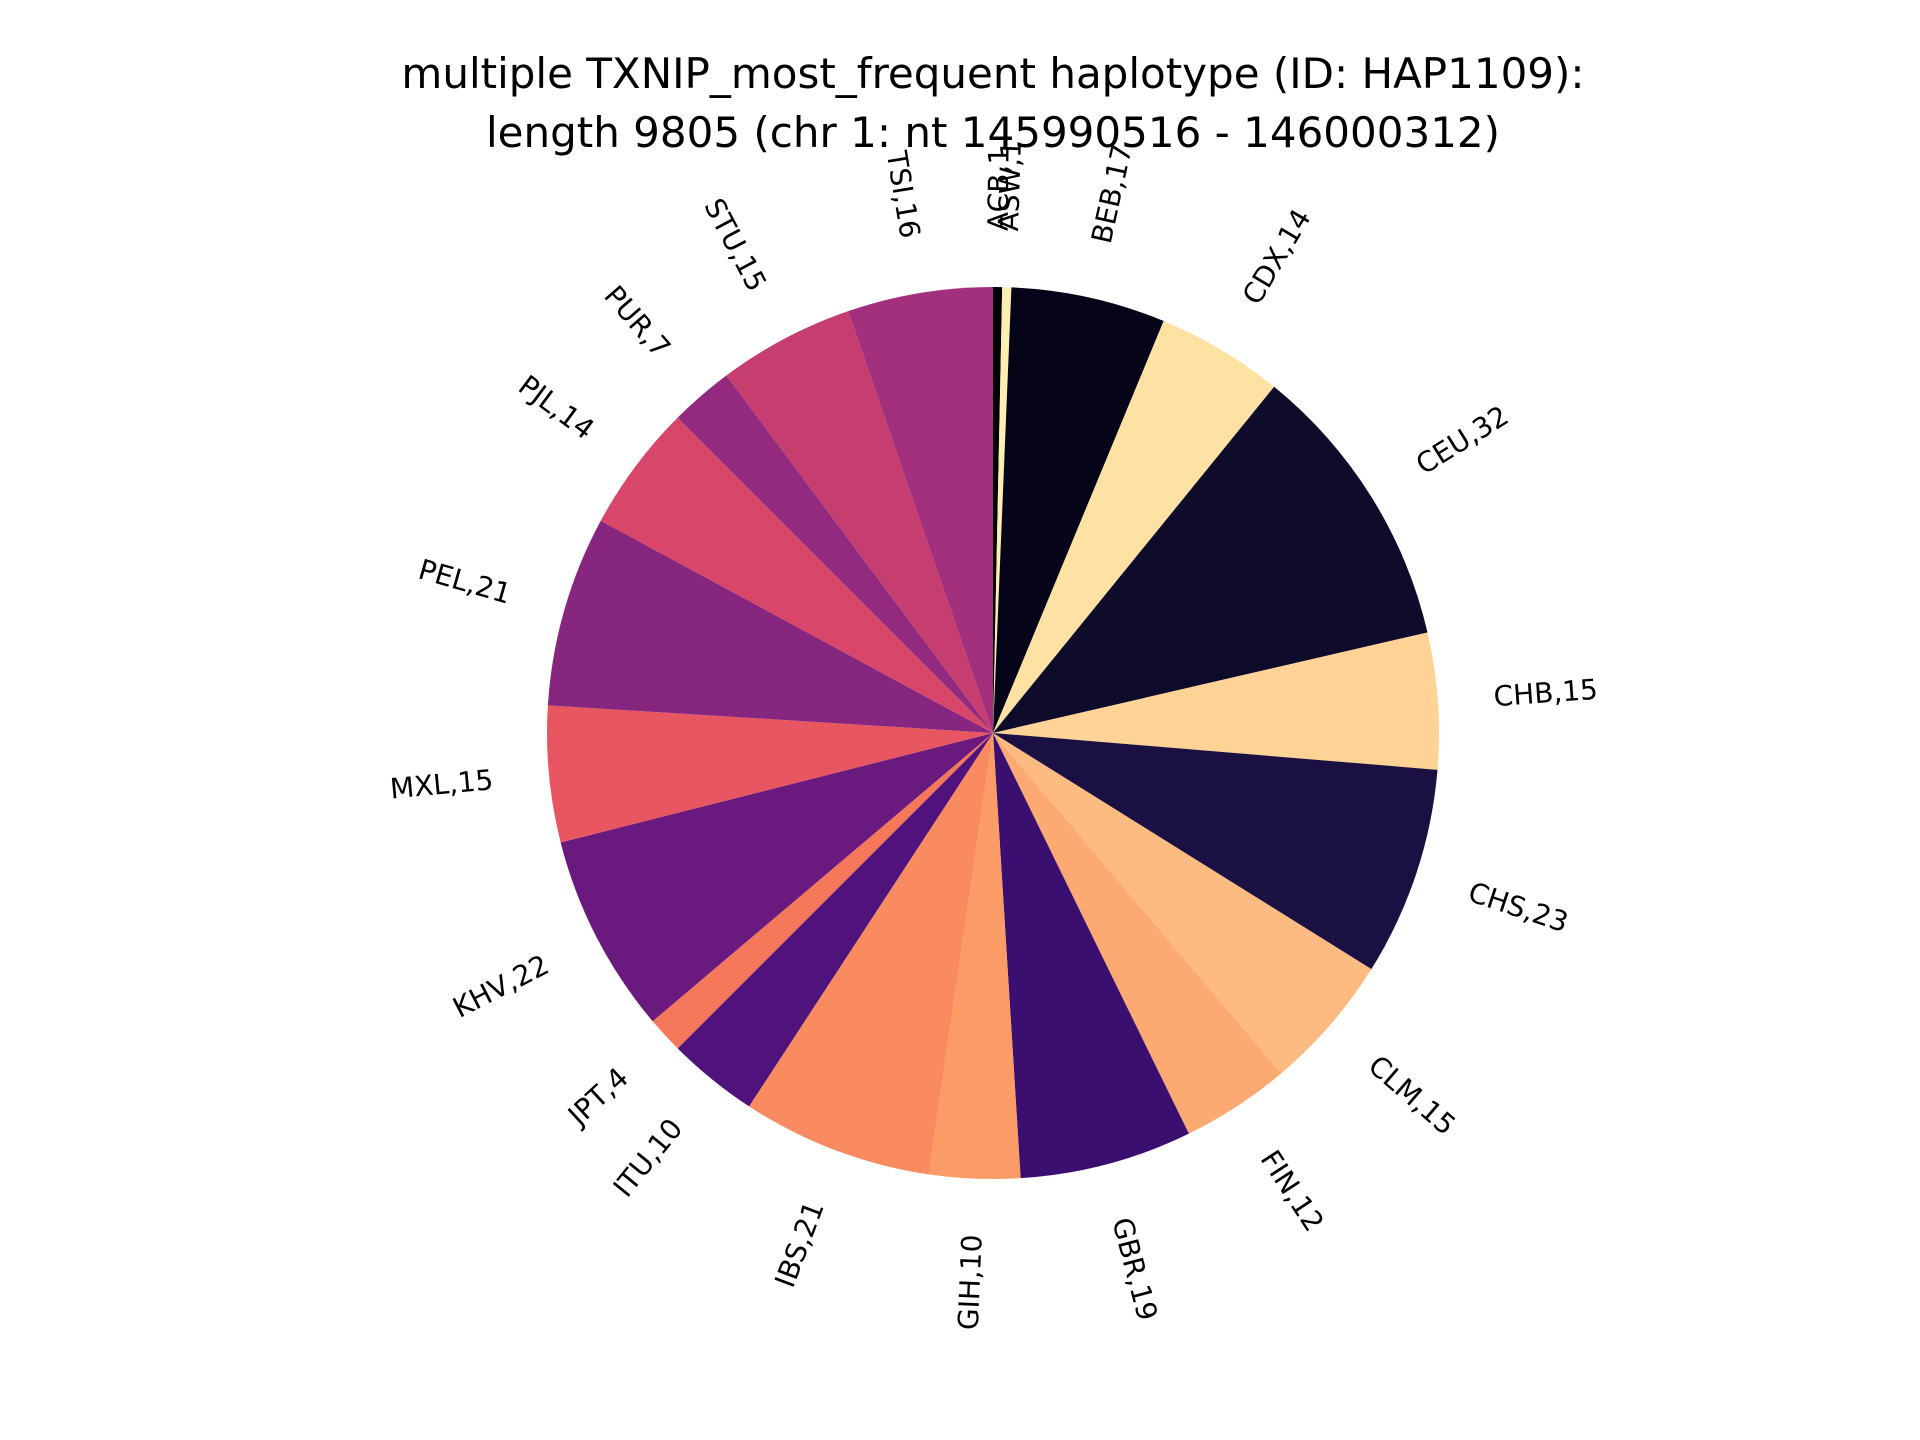 The width and height of the screenshot is (1920, 1440). What do you see at coordinates (556, 407) in the screenshot?
I see `pie-label-pjl: PJL,14` at bounding box center [556, 407].